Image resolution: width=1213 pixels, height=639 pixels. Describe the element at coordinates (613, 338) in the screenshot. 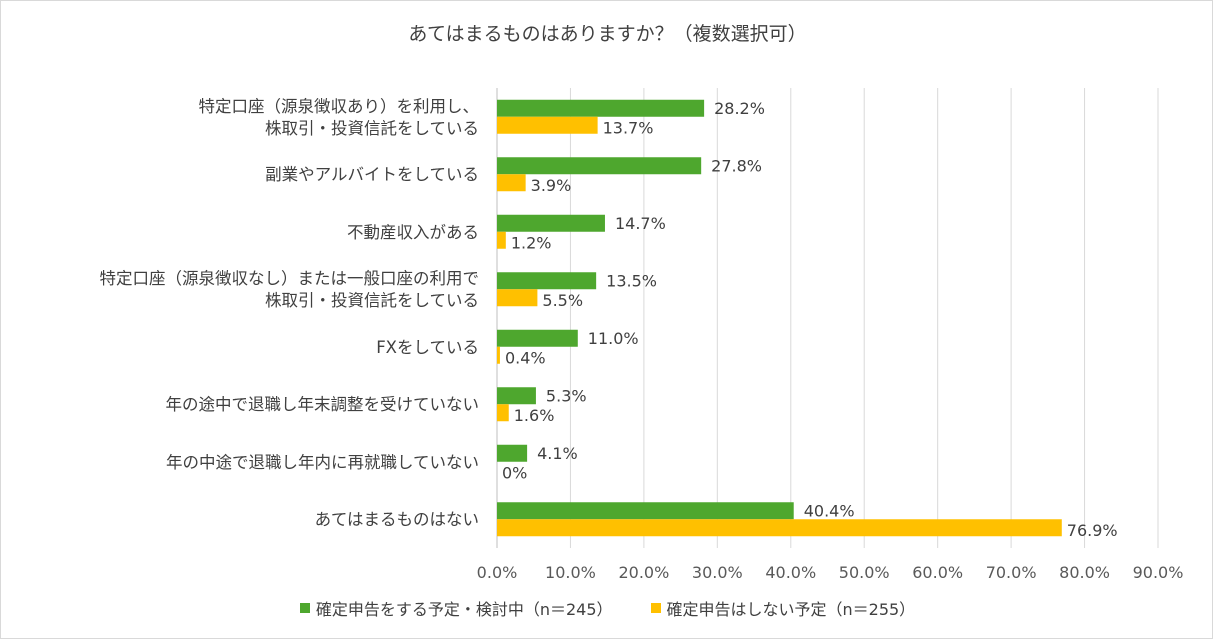

I see `data-label: 11.0%` at that location.